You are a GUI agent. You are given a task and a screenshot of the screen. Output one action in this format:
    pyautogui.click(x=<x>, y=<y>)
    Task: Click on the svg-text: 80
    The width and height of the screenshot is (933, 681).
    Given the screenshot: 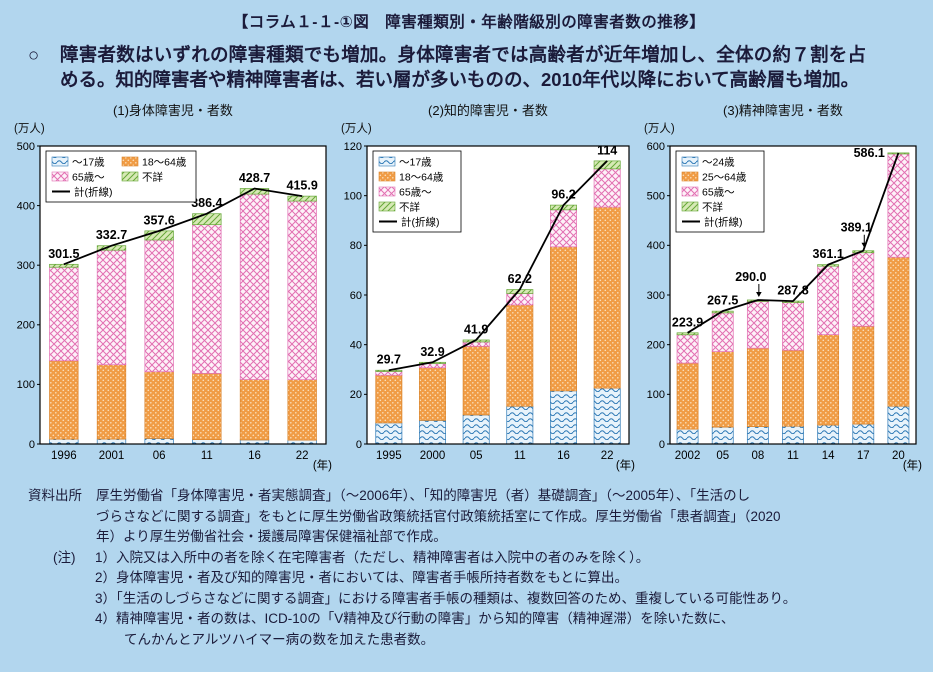 What is the action you would take?
    pyautogui.click(x=356, y=246)
    